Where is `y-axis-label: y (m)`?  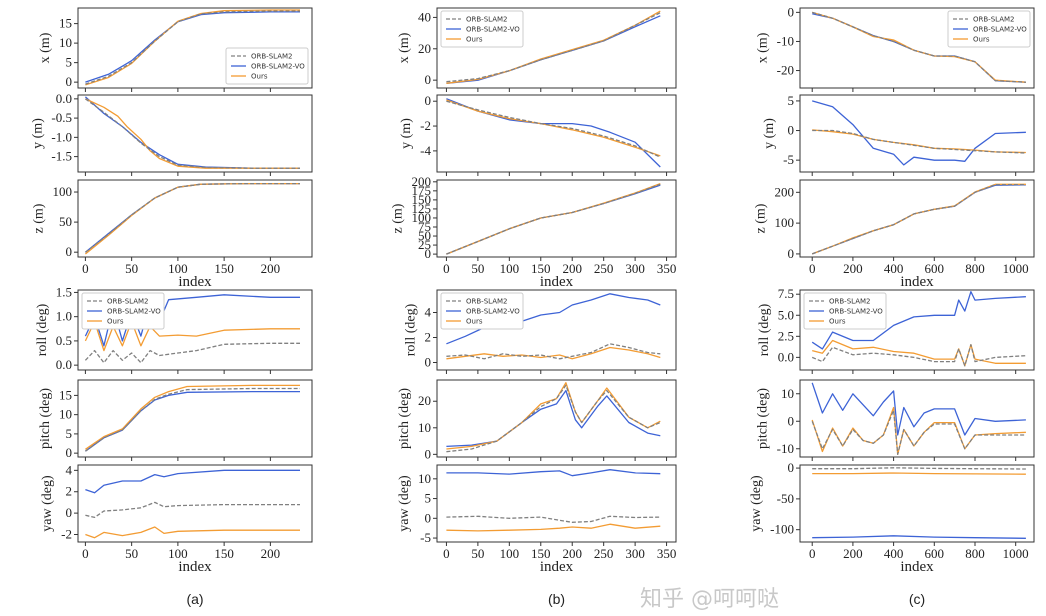 y-axis-label: y (m) is located at coordinates (406, 133).